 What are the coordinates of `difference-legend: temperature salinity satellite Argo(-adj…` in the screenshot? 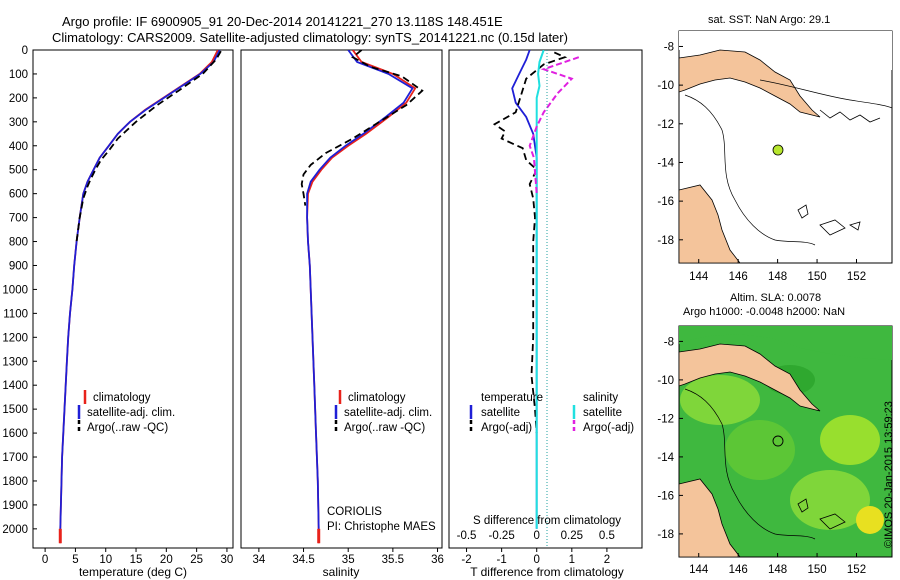 It's located at (551, 413).